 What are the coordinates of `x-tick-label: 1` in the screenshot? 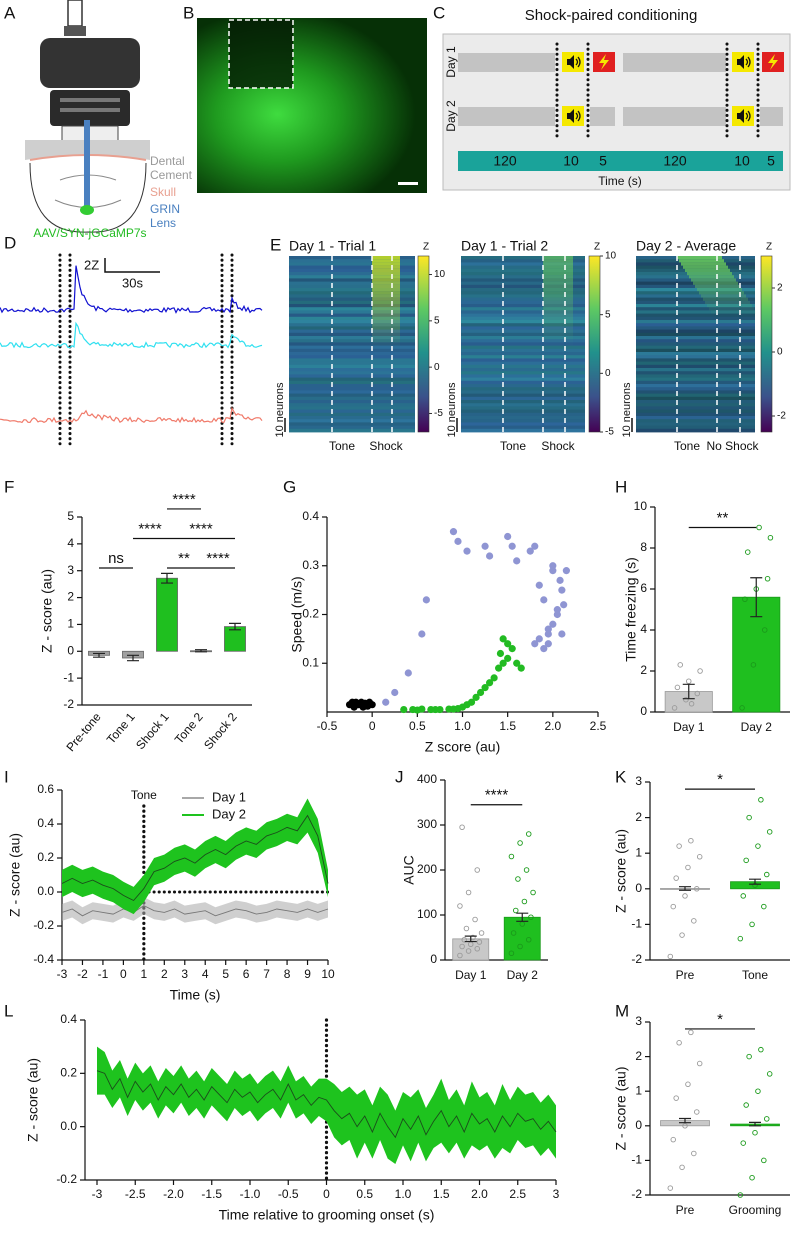 It's located at (144, 974).